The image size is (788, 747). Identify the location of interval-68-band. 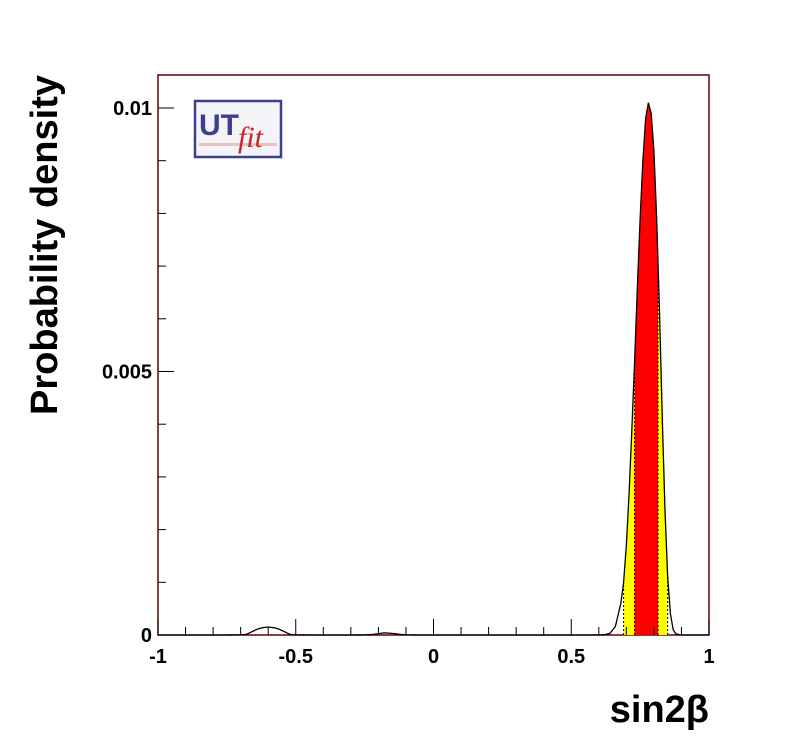
(646, 369).